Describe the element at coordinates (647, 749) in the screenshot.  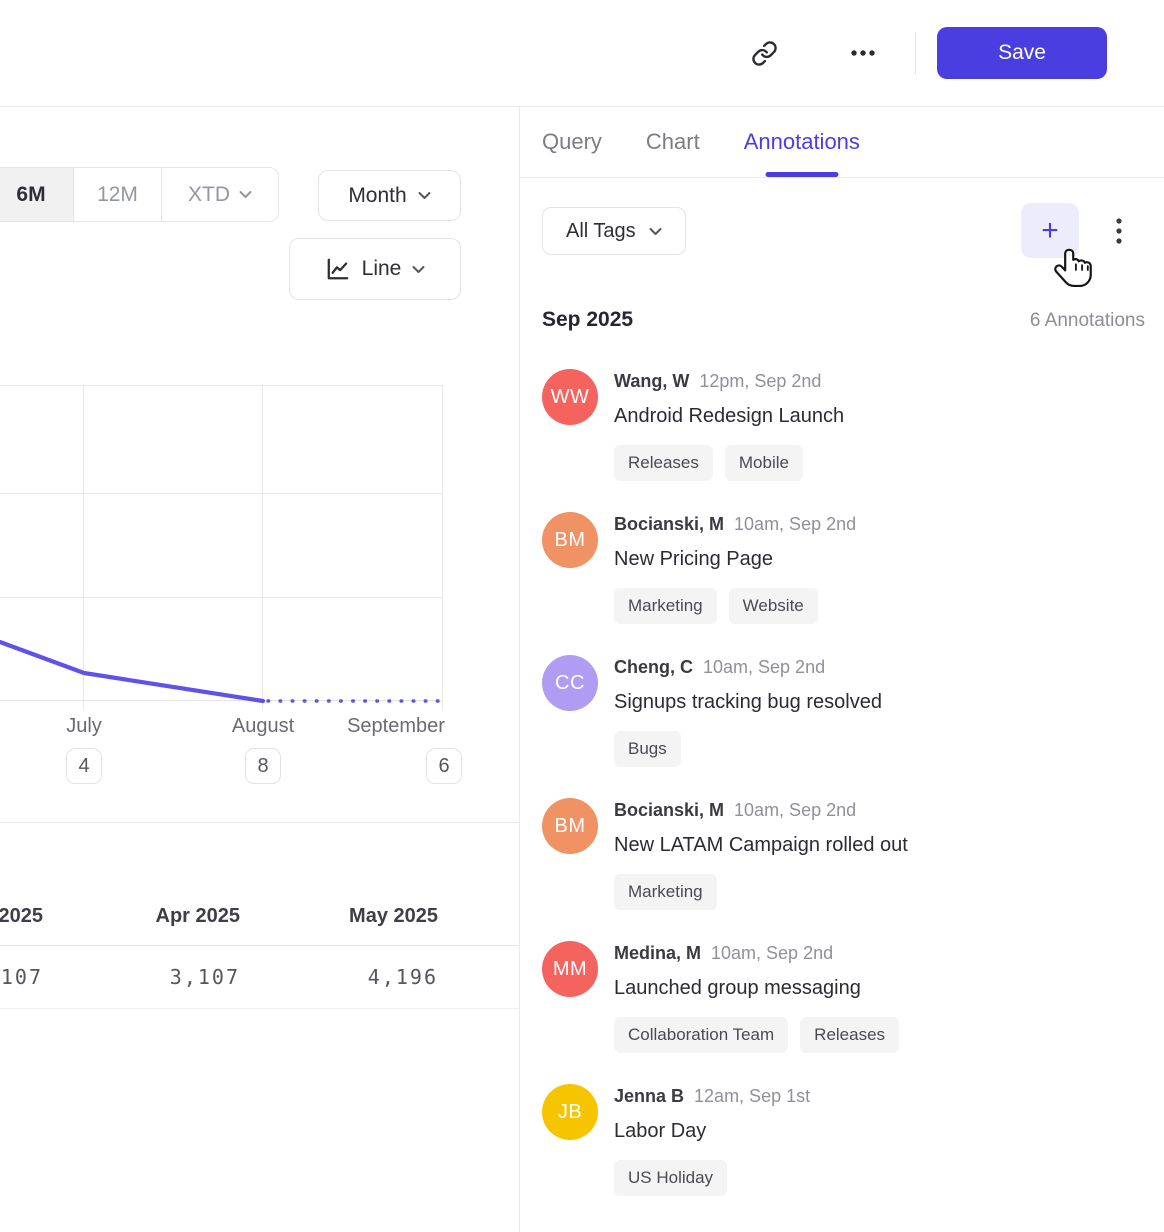
I see `annotation-tag: Bugs` at that location.